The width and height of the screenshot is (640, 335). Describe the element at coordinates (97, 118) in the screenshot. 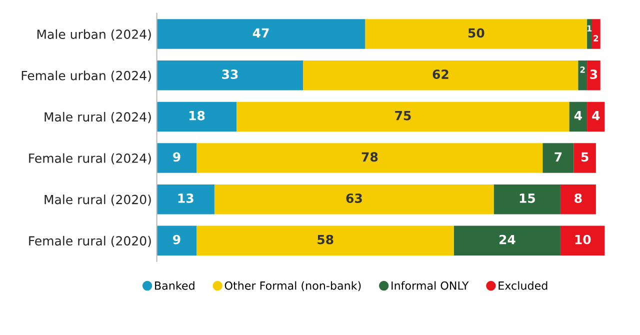

I see `y-tick-label: Male rural (2024)` at that location.